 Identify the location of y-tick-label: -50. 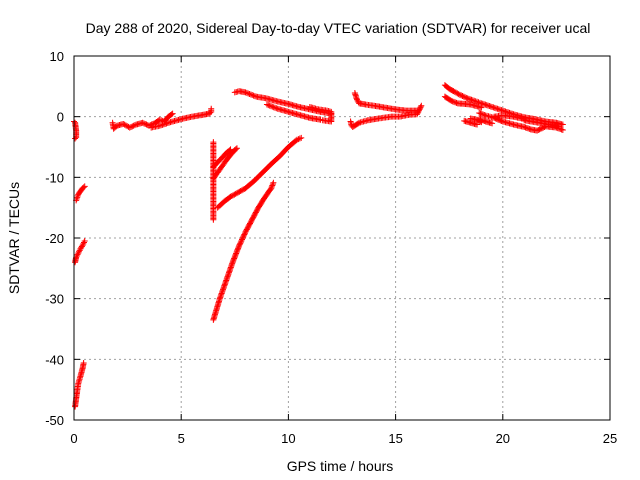
(54, 420).